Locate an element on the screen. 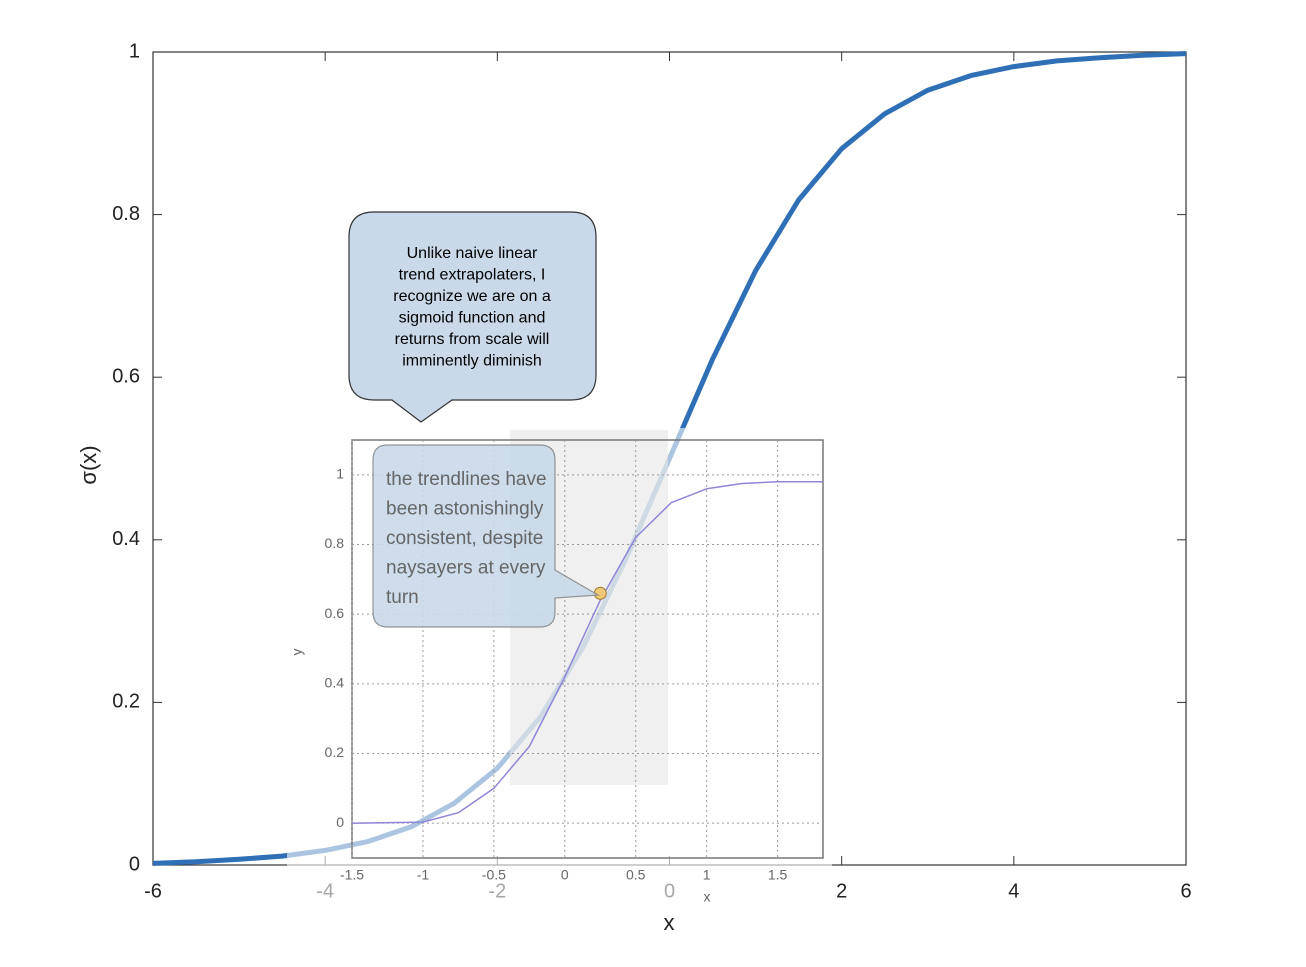 The width and height of the screenshot is (1306, 967). bubble-text: been astonishingly is located at coordinates (465, 509).